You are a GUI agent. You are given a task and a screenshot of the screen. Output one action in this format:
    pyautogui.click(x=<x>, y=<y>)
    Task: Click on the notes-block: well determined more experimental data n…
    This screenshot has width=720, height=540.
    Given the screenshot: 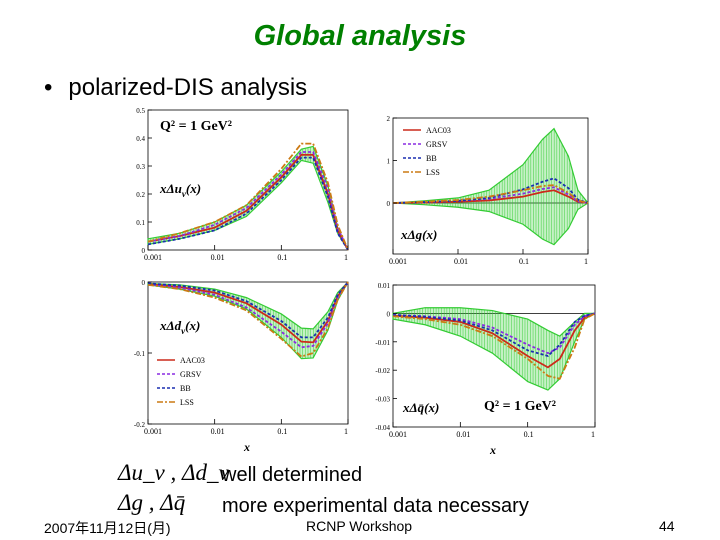 What is the action you would take?
    pyautogui.click(x=375, y=491)
    